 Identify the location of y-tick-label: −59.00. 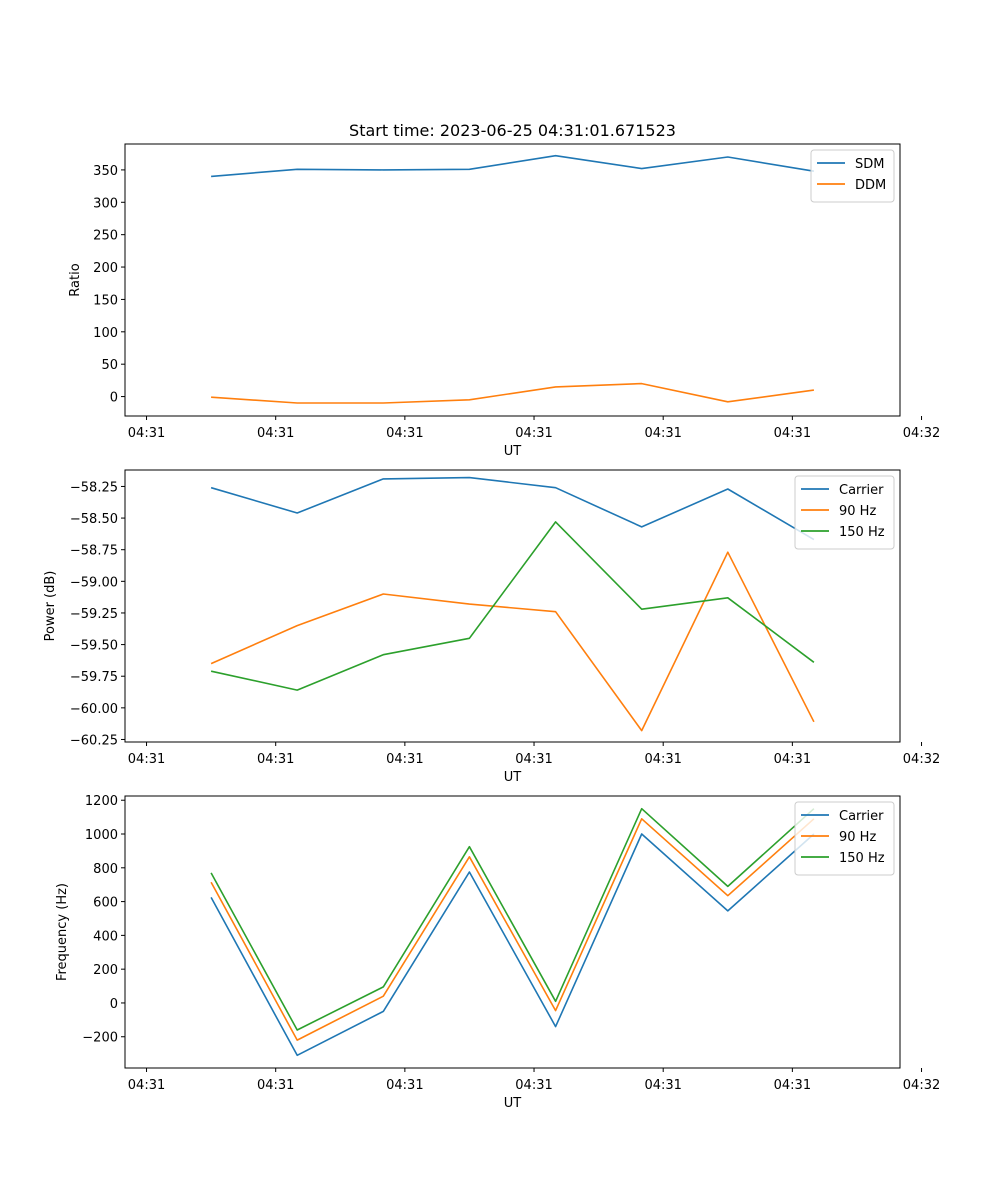
(94, 582).